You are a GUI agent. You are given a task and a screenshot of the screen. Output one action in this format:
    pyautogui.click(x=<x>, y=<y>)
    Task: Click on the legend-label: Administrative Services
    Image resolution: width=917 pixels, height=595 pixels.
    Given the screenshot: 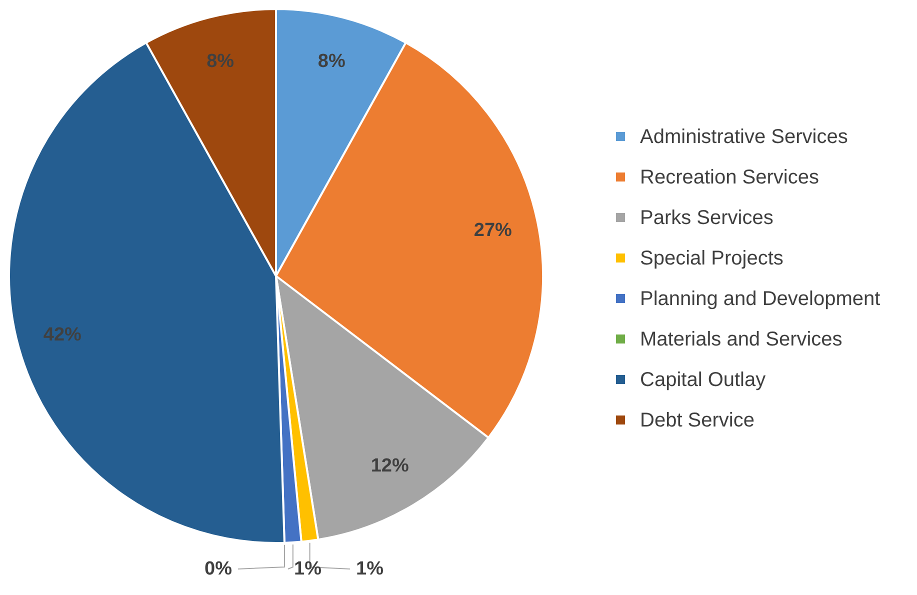 What is the action you would take?
    pyautogui.click(x=744, y=137)
    